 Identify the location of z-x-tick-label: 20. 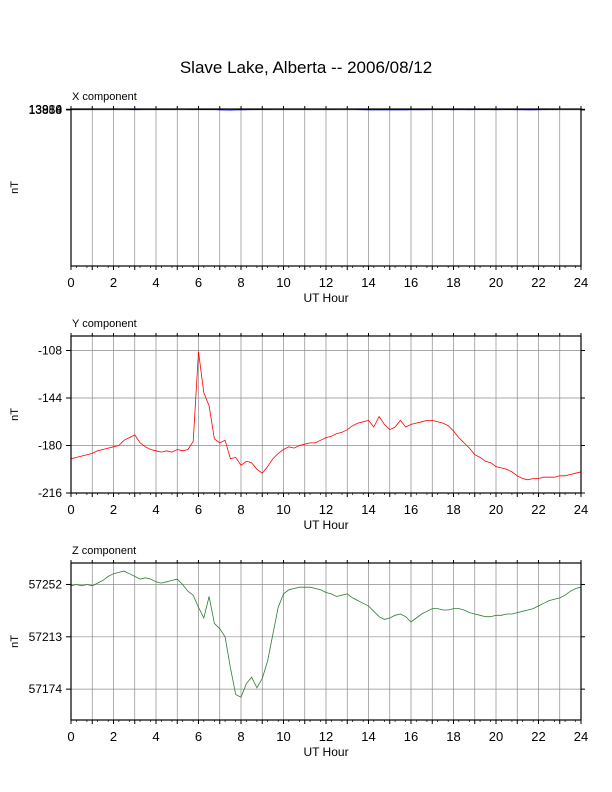
(496, 736).